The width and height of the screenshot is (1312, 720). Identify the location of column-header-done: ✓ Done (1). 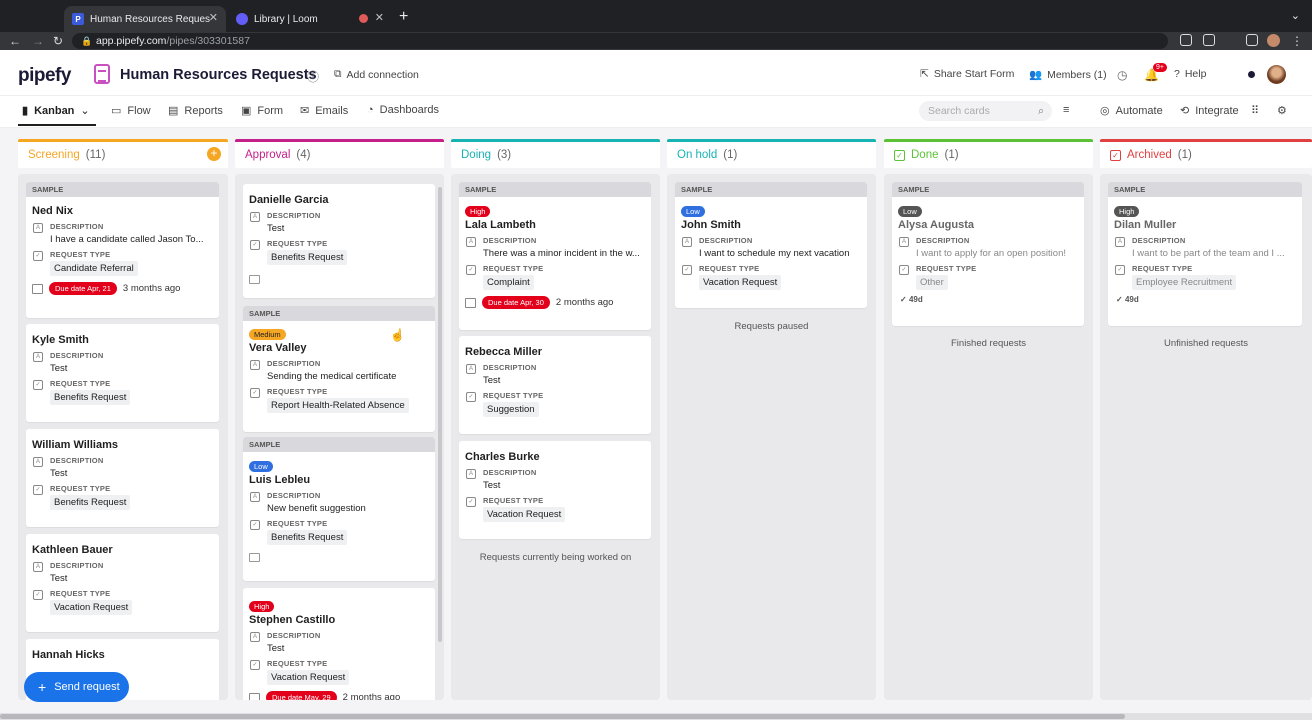
(988, 153).